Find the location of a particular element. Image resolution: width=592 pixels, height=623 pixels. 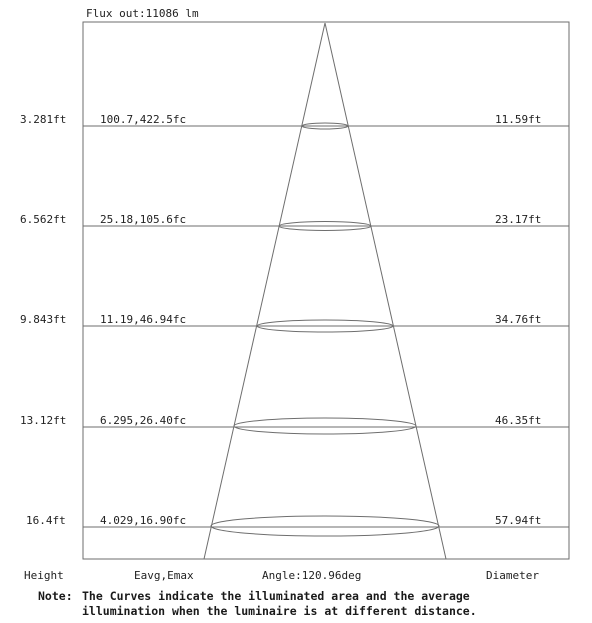

illuminance-label: 4.029,16.90fc is located at coordinates (143, 520).